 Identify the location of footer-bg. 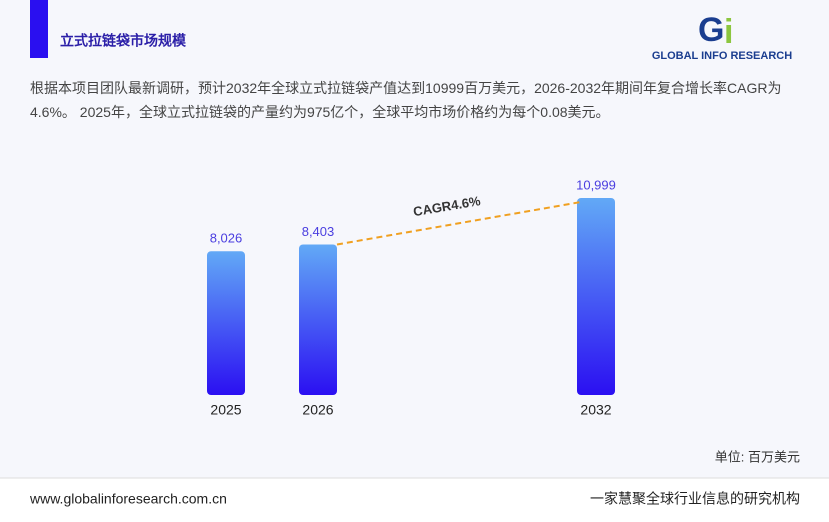
(414, 500).